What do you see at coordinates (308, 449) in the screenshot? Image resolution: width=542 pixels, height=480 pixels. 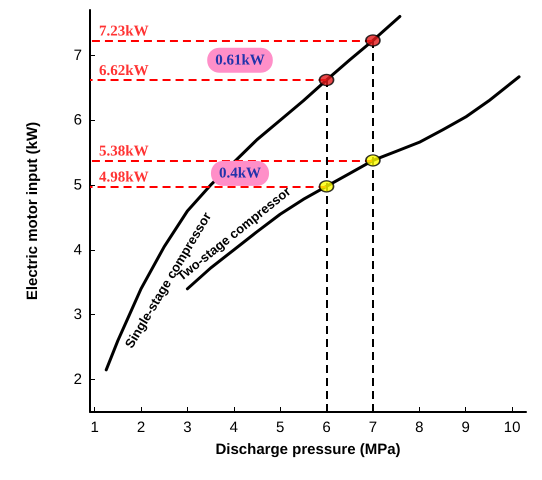 I see `x-axis-title: Discharge pressure (MPa)` at bounding box center [308, 449].